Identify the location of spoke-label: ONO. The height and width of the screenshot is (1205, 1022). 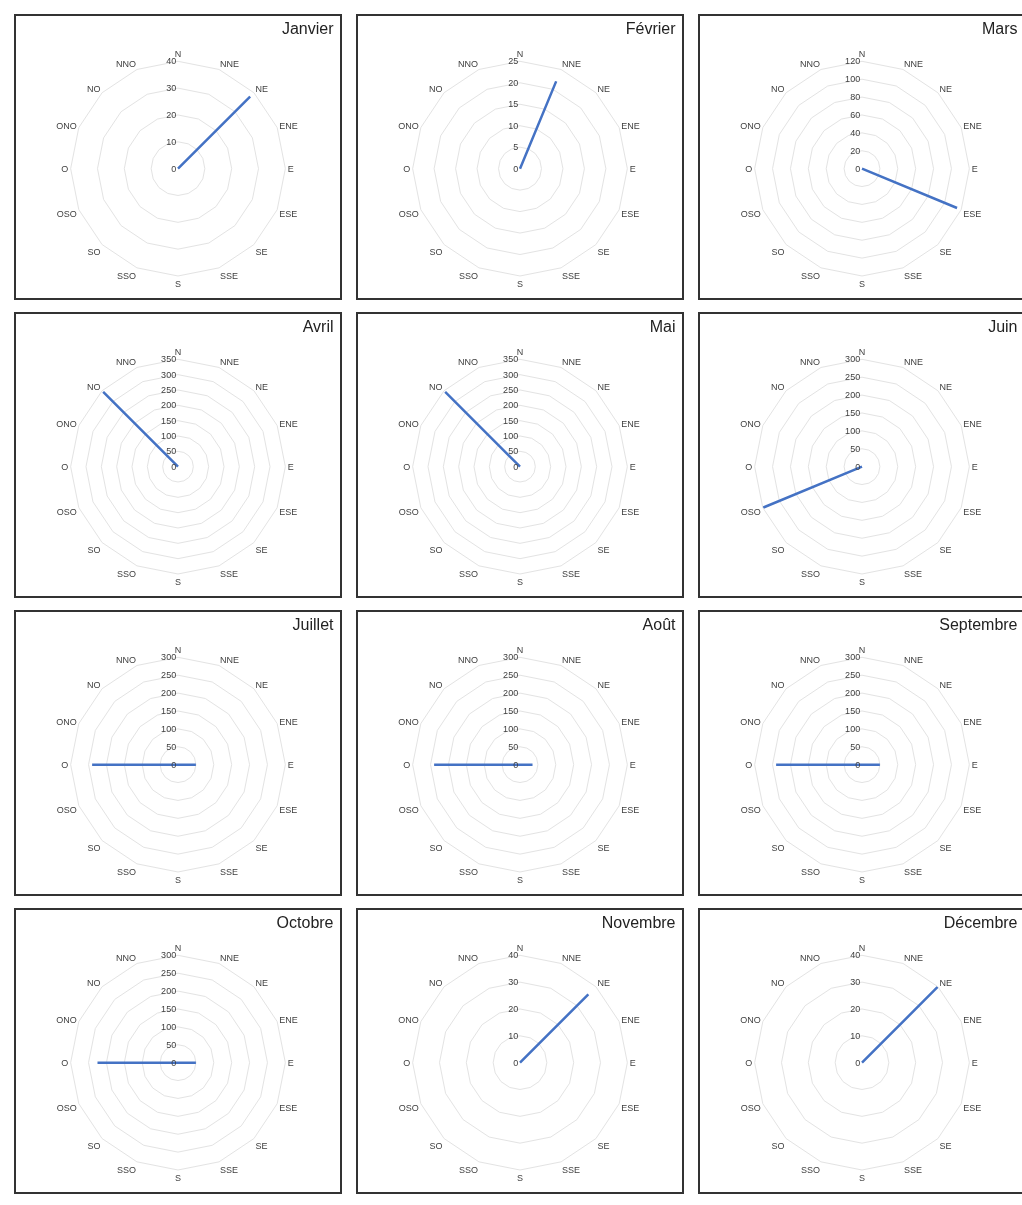
(750, 721).